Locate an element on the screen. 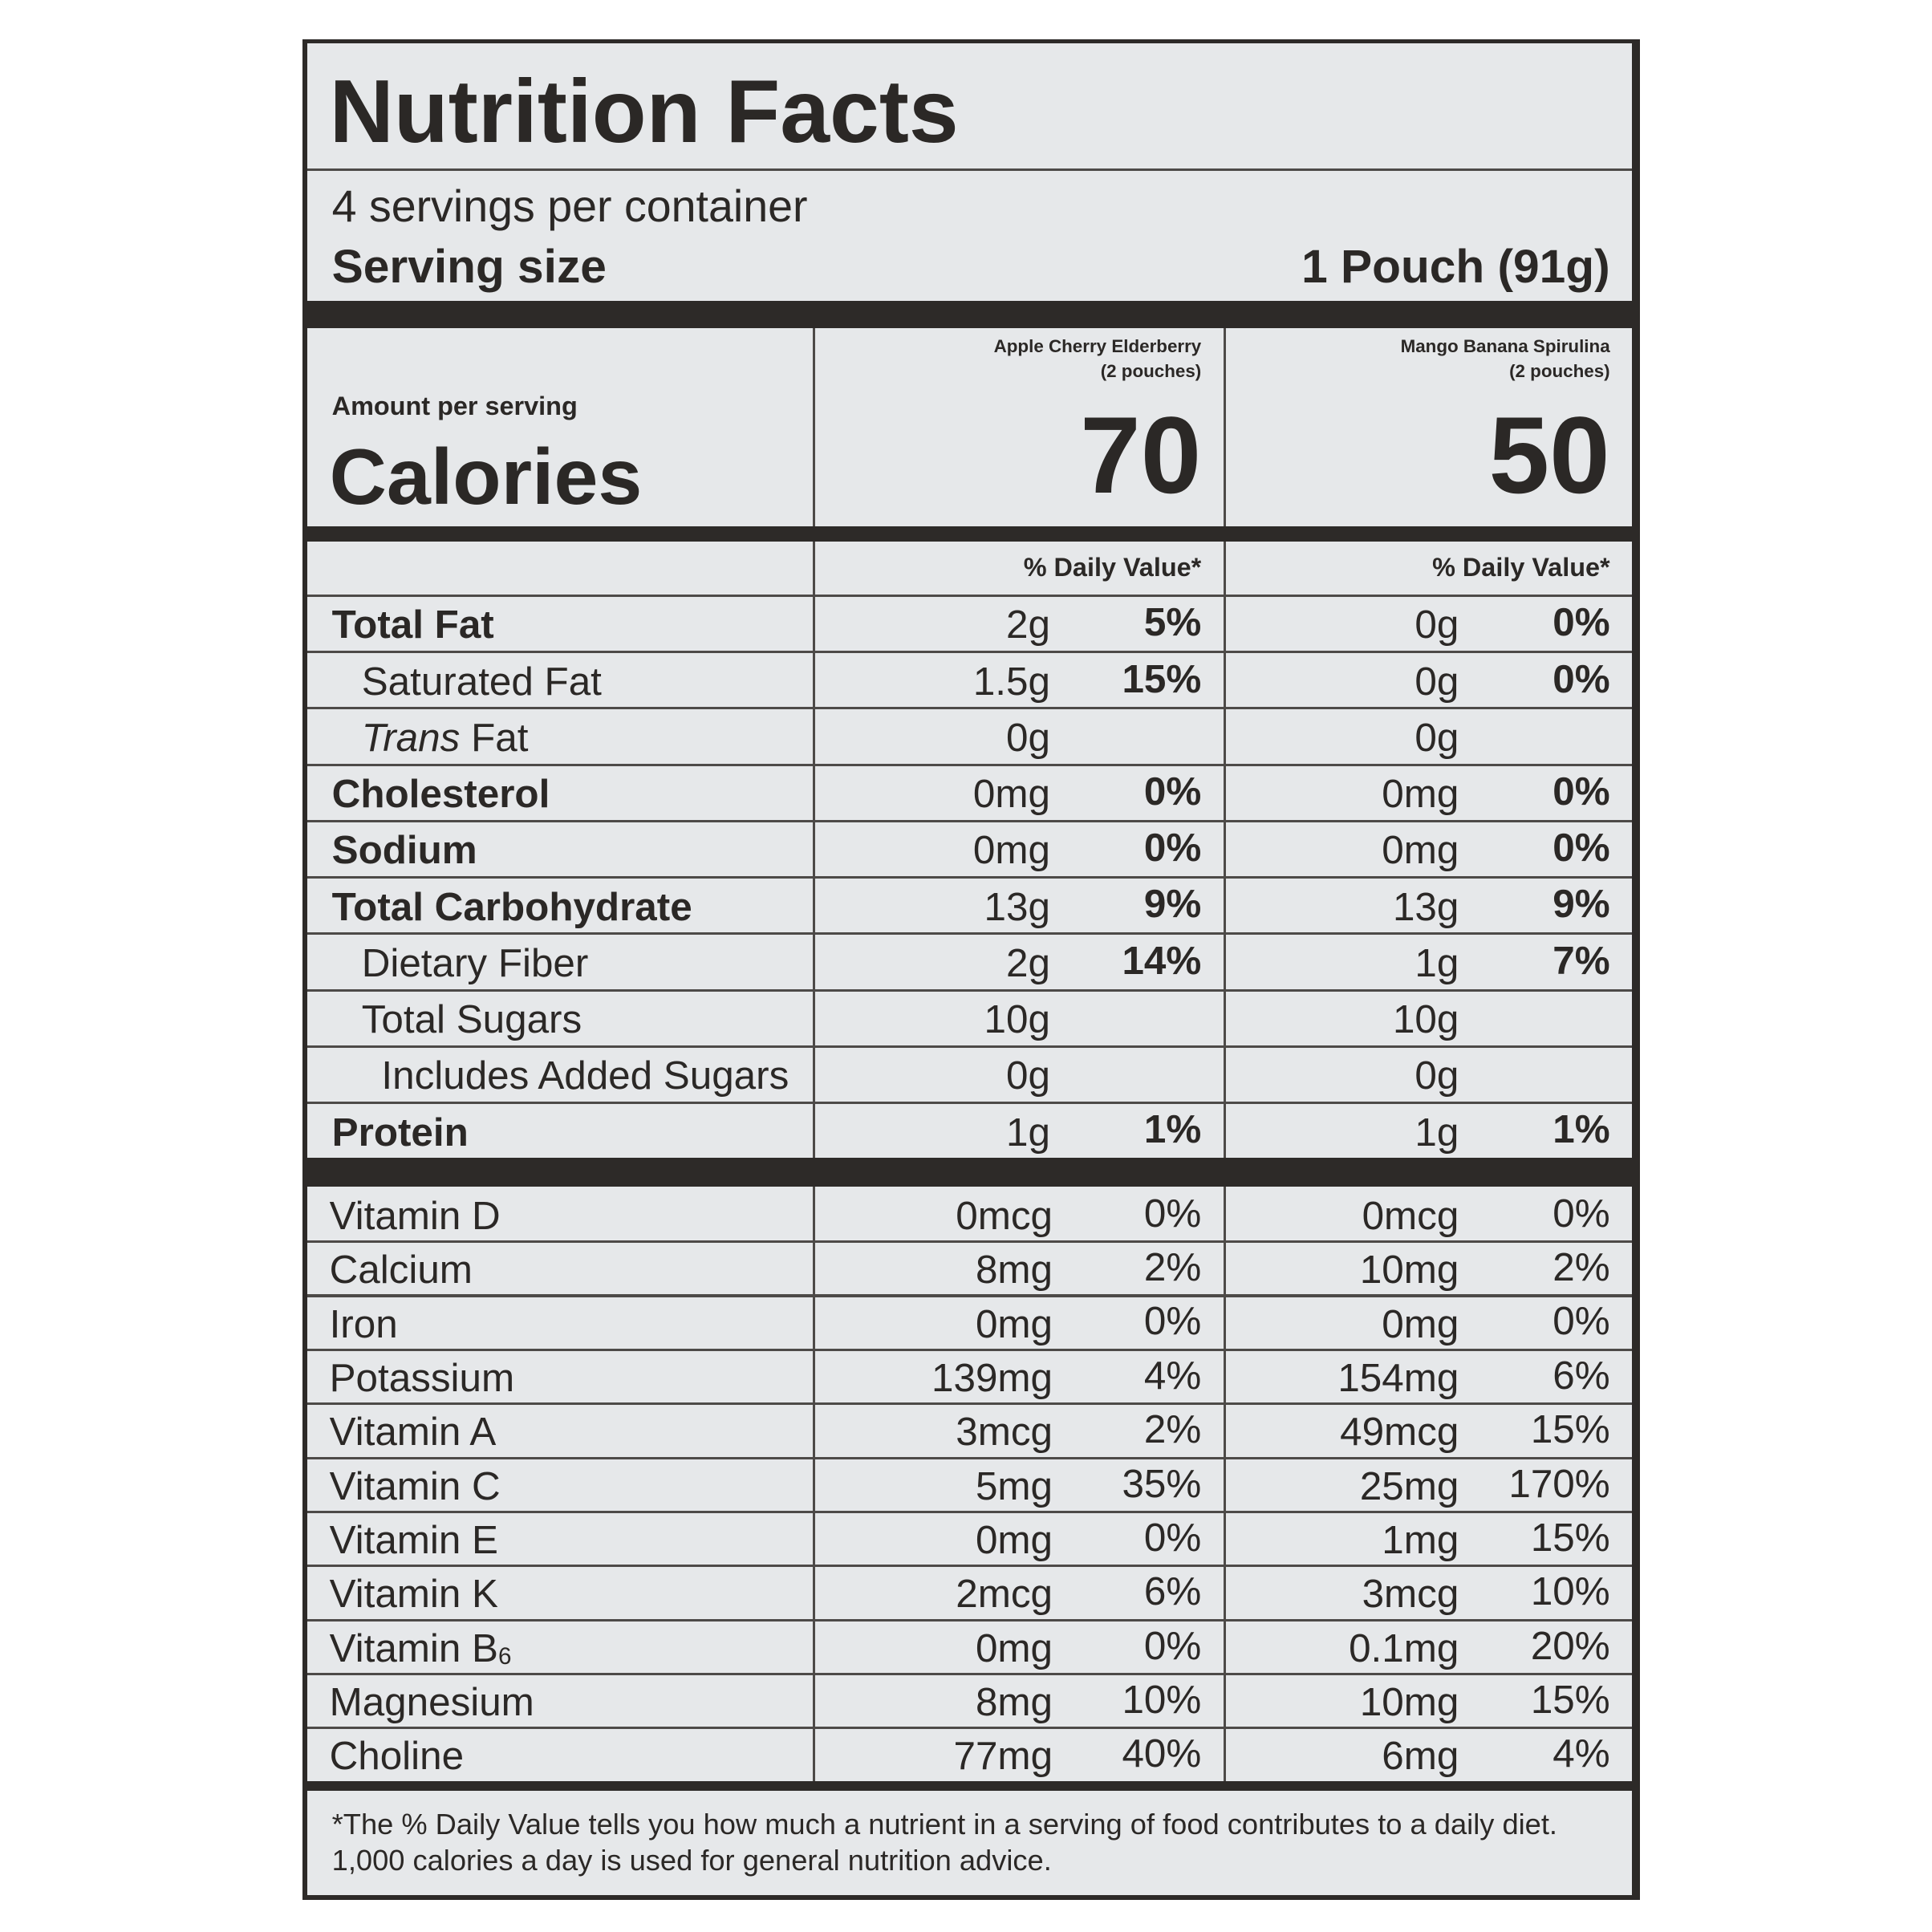 The image size is (1932, 1932). nutrient-name-text: Fat is located at coordinates (500, 737).